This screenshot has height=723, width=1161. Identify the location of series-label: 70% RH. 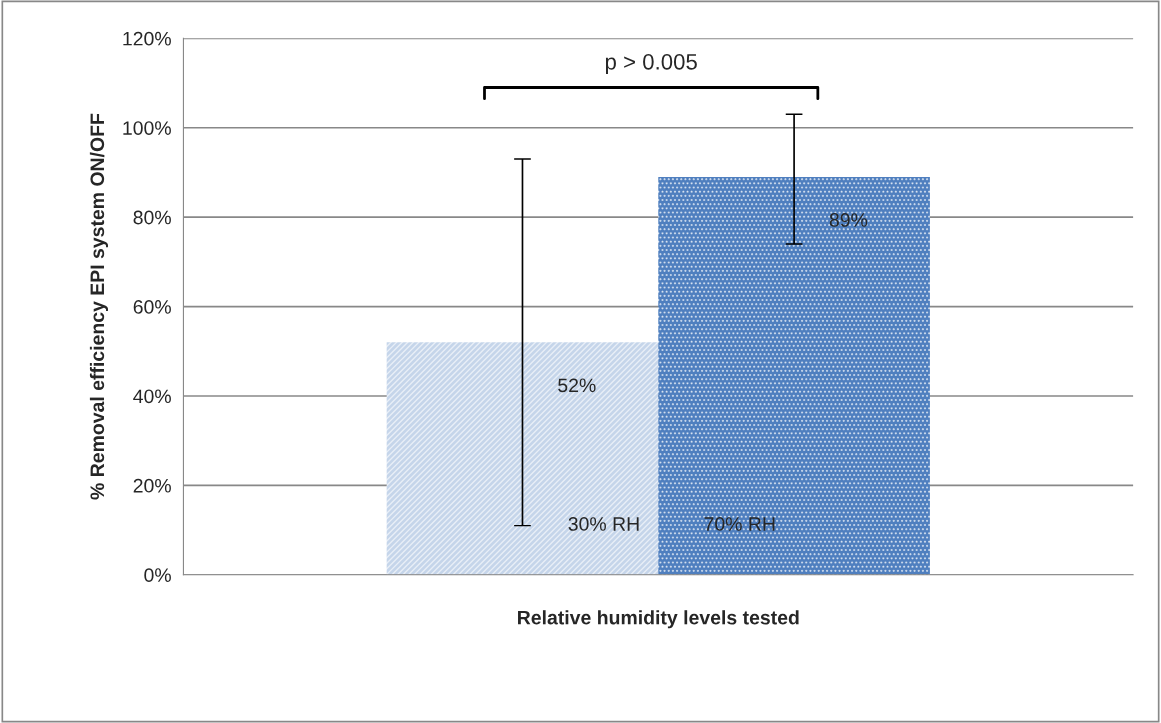
(739, 524).